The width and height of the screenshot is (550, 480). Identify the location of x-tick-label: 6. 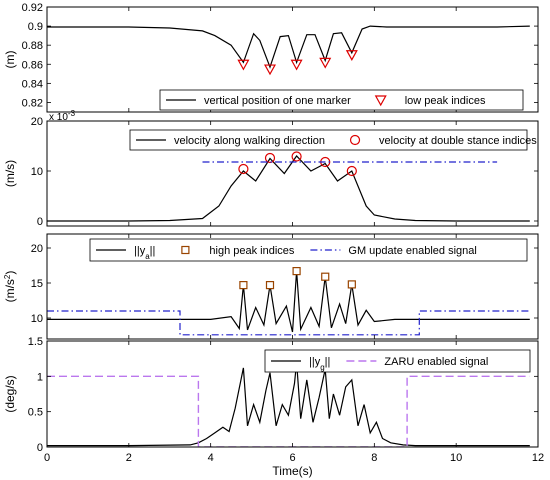
(292, 458).